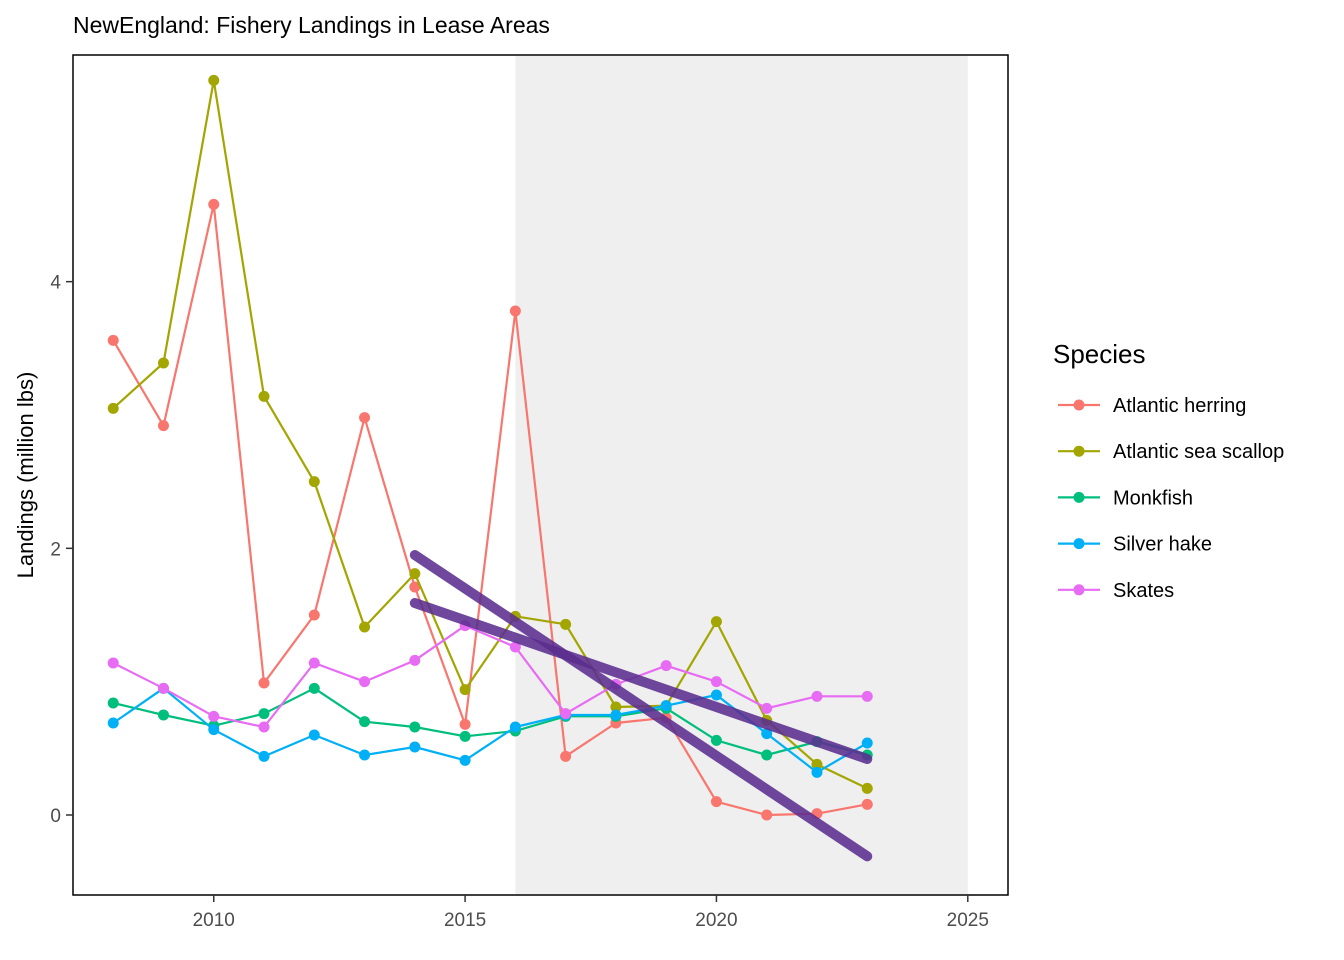 The image size is (1344, 960). Describe the element at coordinates (55, 549) in the screenshot. I see `y-tick-label: 2` at that location.